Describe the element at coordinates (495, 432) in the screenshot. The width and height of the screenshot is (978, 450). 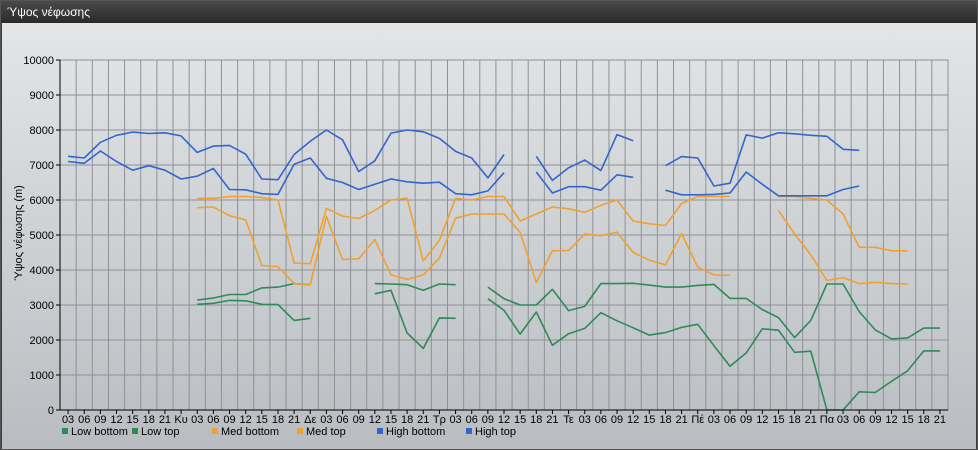
I see `legend-label-high-top: High top` at that location.